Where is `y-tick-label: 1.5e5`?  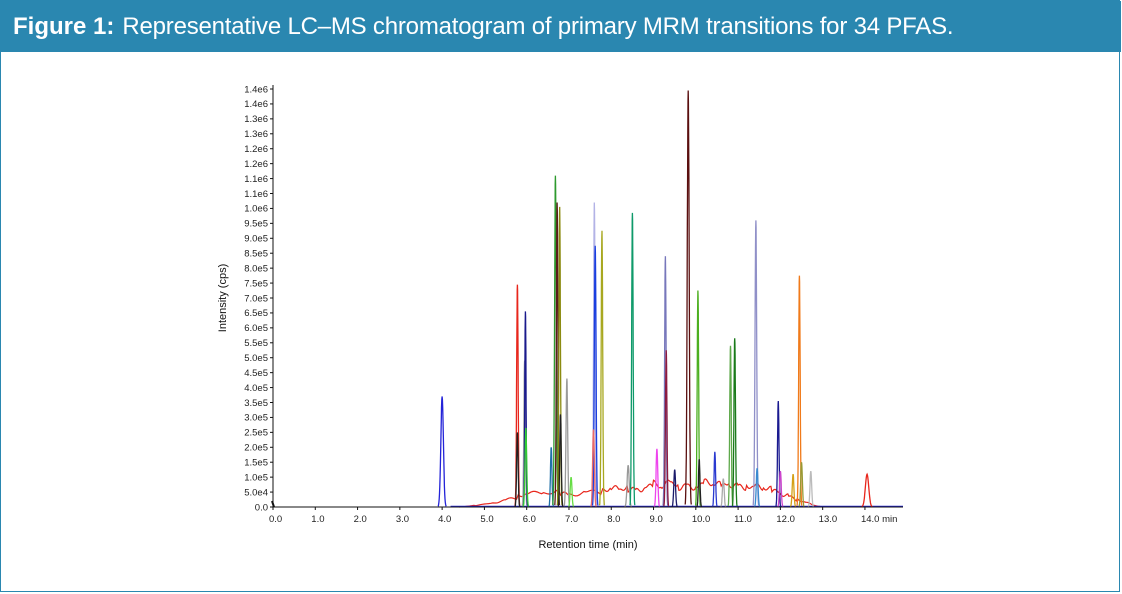 y-tick-label: 1.5e5 is located at coordinates (256, 463).